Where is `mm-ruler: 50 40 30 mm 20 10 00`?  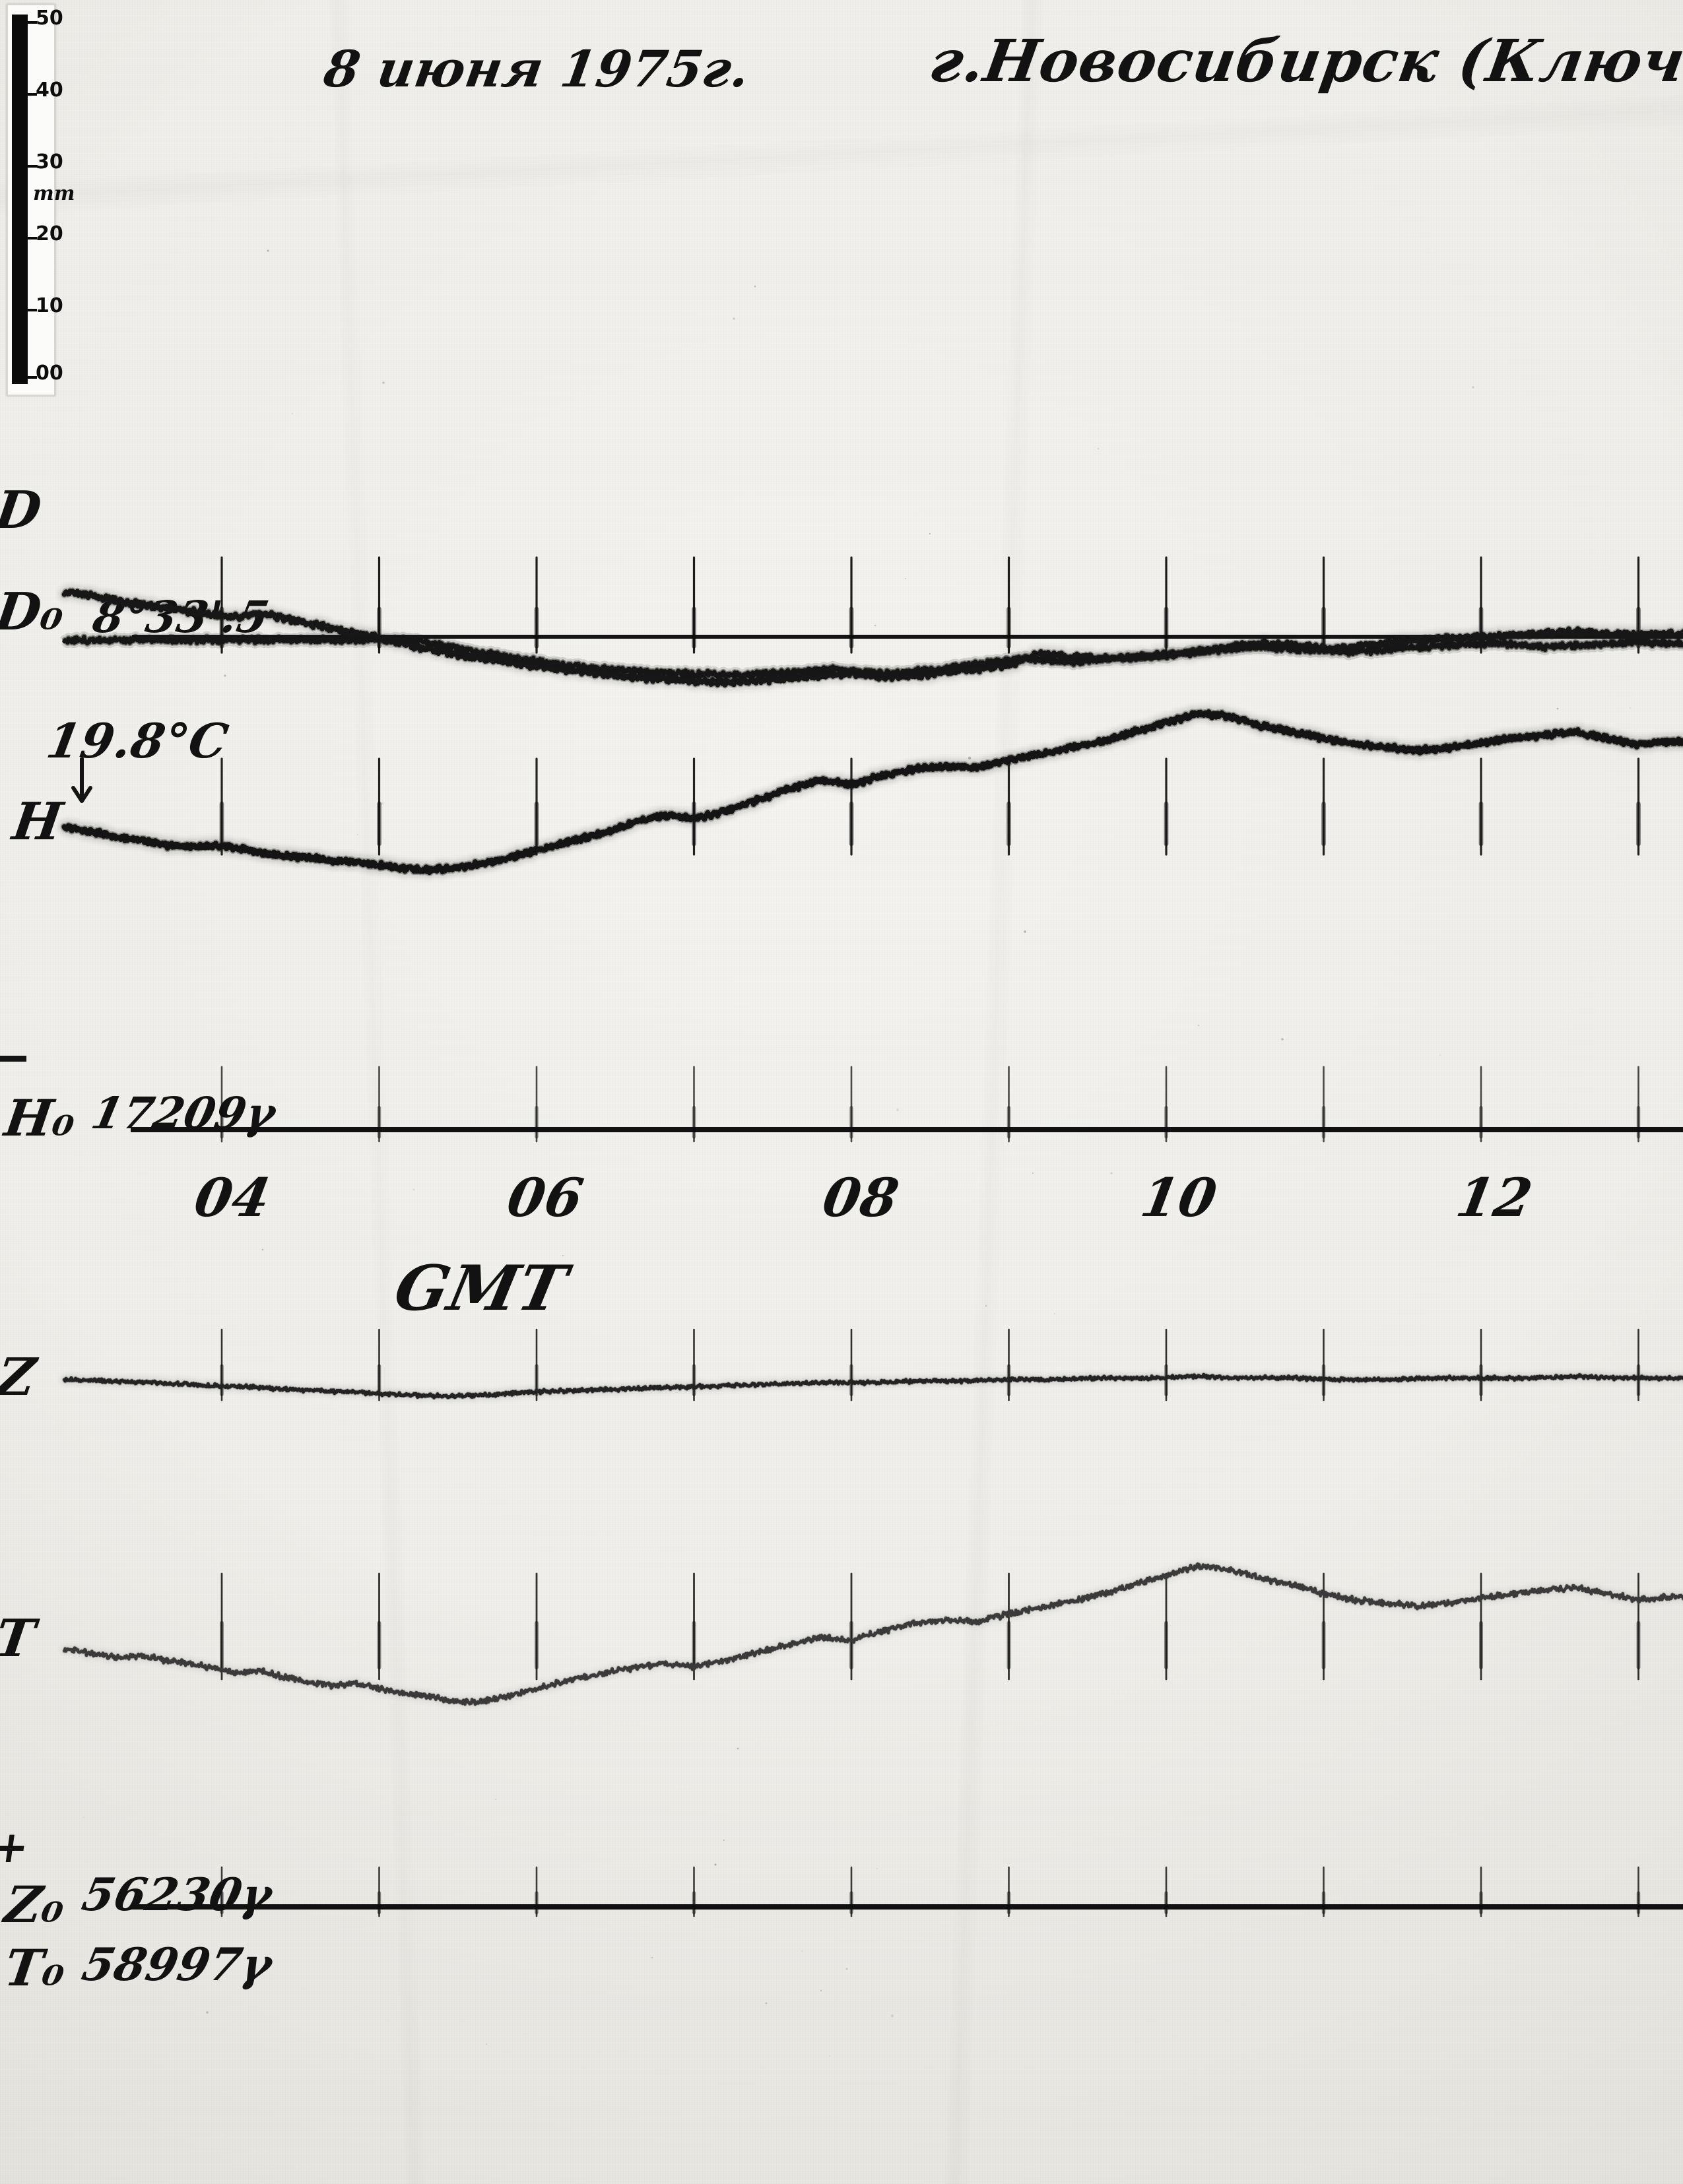 mm-ruler: 50 40 30 mm 20 10 00 is located at coordinates (41, 200).